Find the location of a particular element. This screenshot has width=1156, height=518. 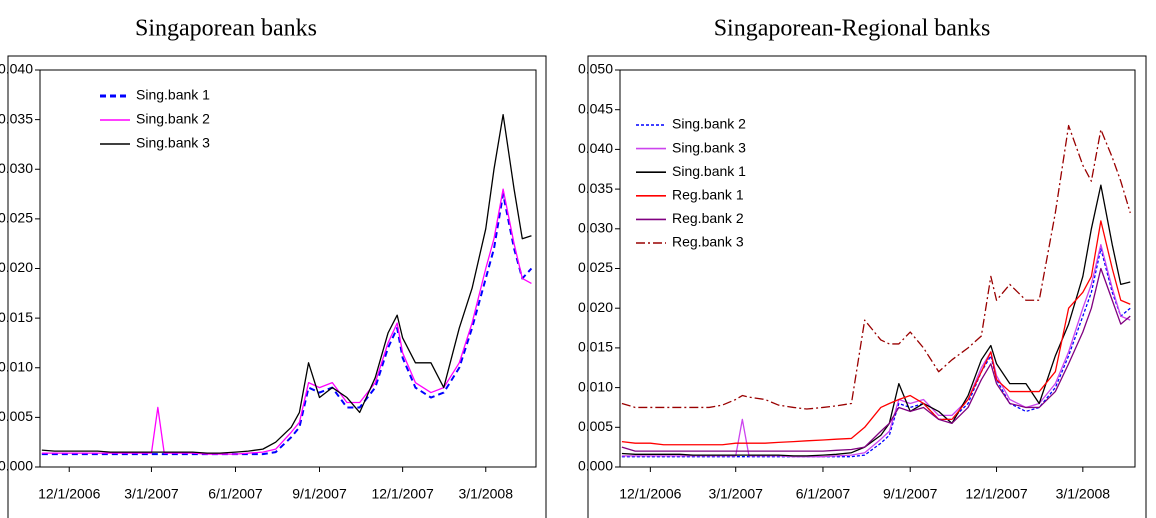

legend-label: Reg.bank 3 is located at coordinates (708, 242).